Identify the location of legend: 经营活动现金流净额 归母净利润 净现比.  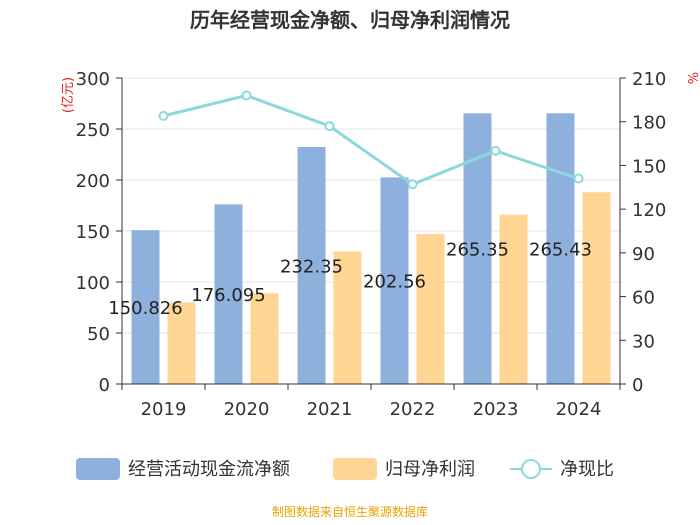
(345, 469).